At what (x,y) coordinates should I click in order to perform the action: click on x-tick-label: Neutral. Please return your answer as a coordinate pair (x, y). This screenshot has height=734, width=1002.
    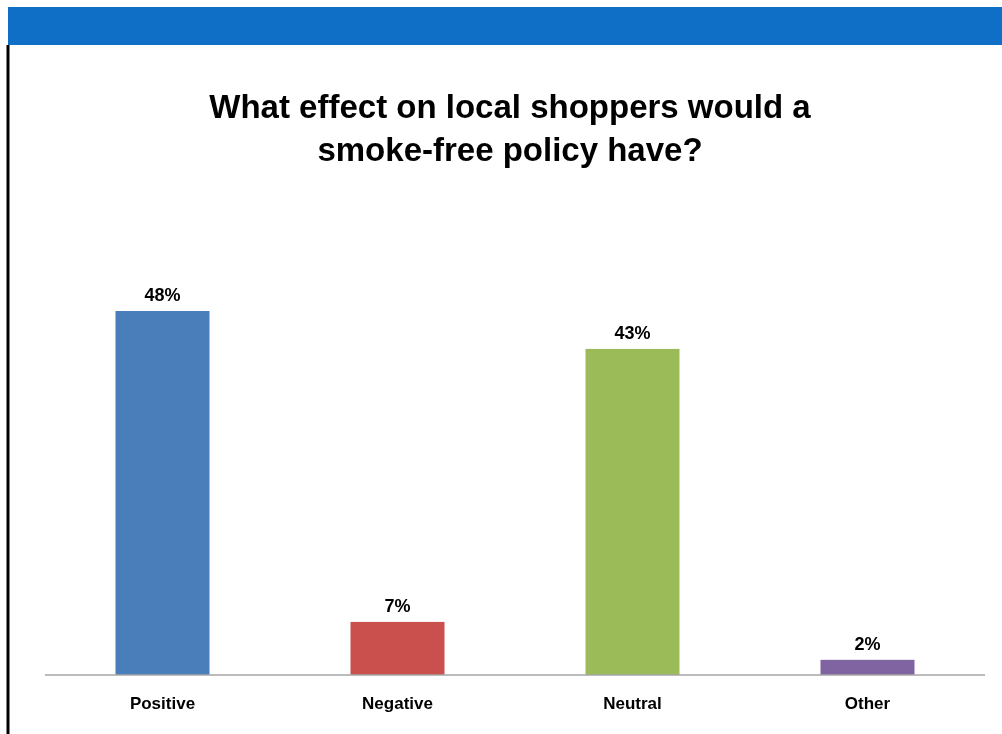
    Looking at the image, I should click on (632, 703).